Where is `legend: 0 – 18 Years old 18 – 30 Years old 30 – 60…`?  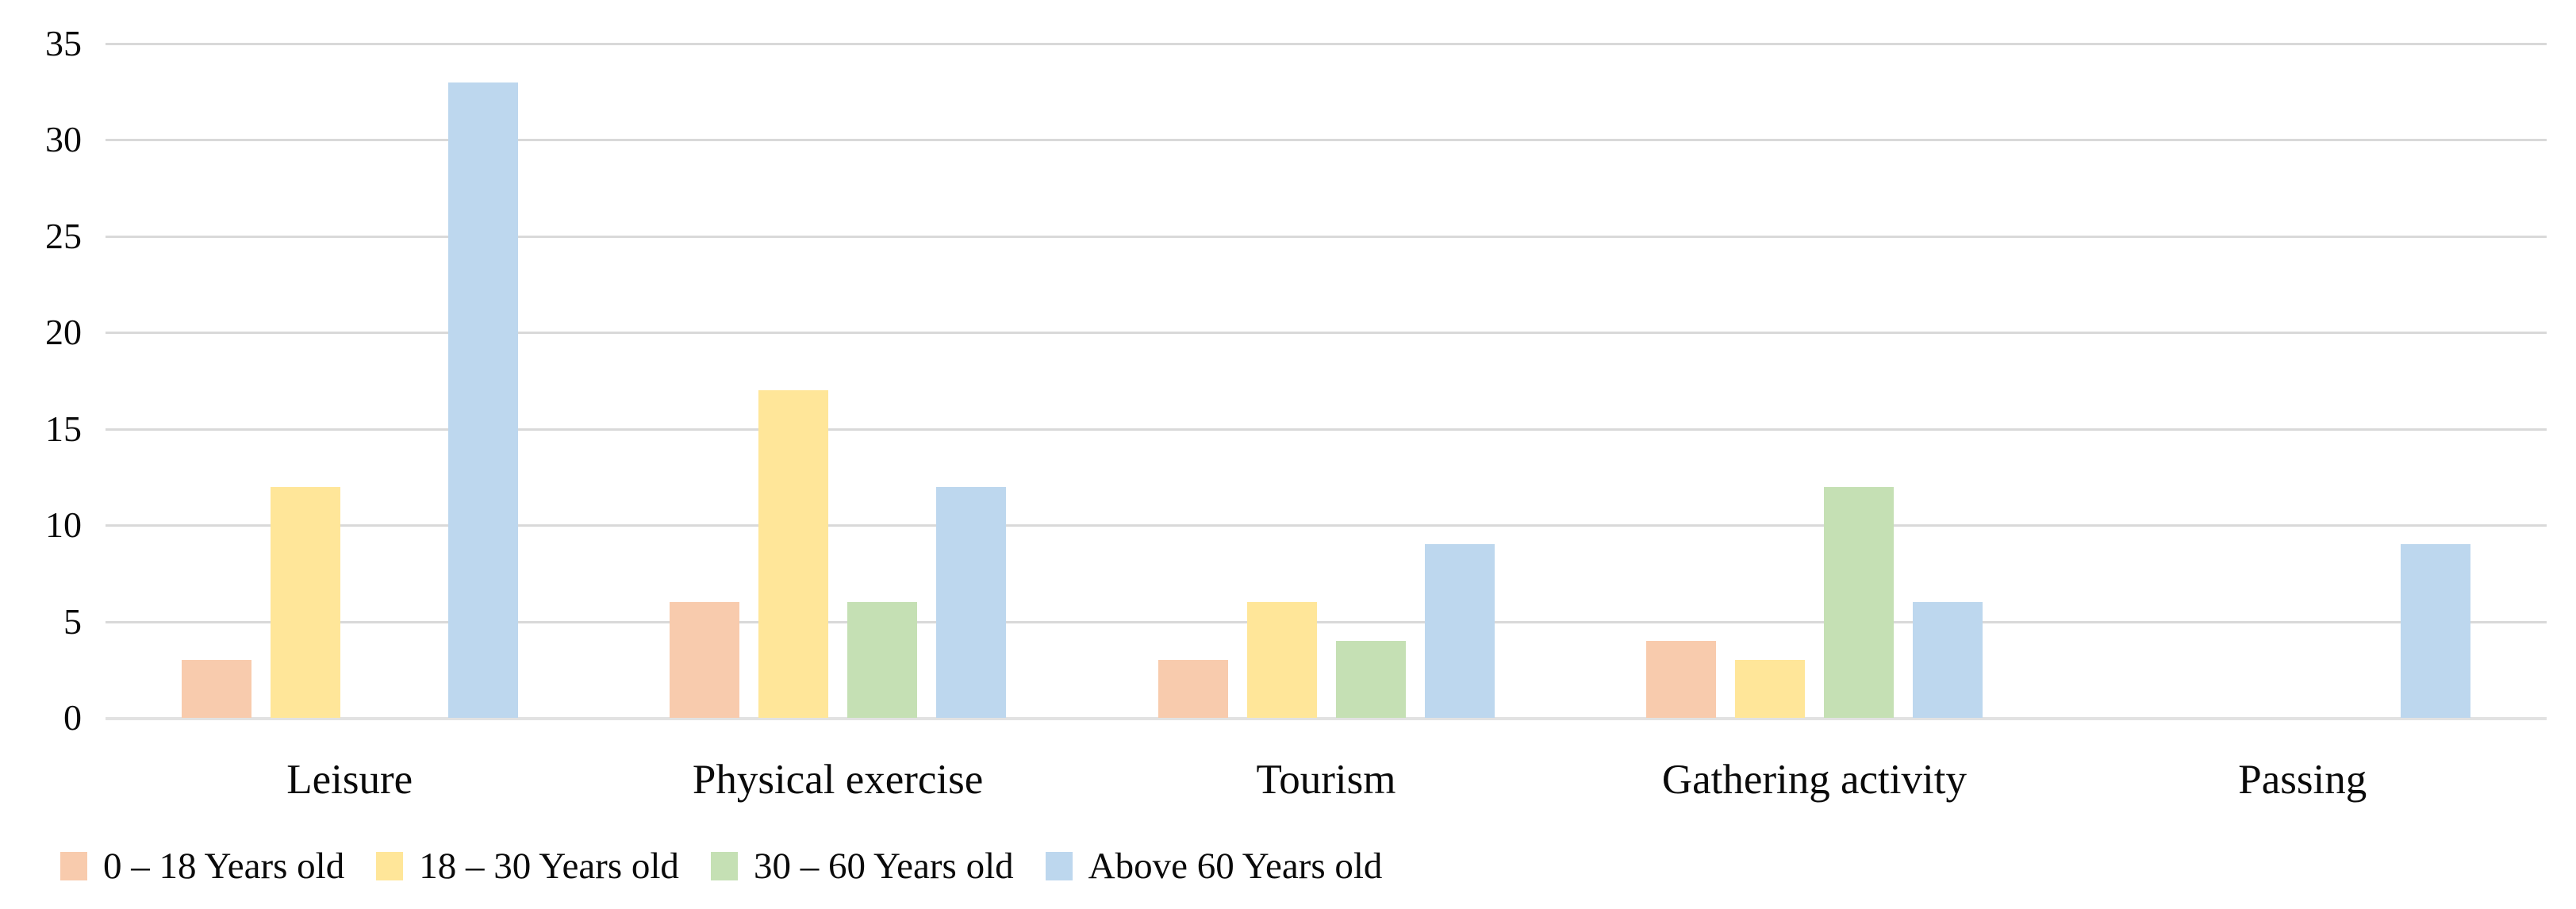 legend: 0 – 18 Years old 18 – 30 Years old 30 – 60… is located at coordinates (721, 866).